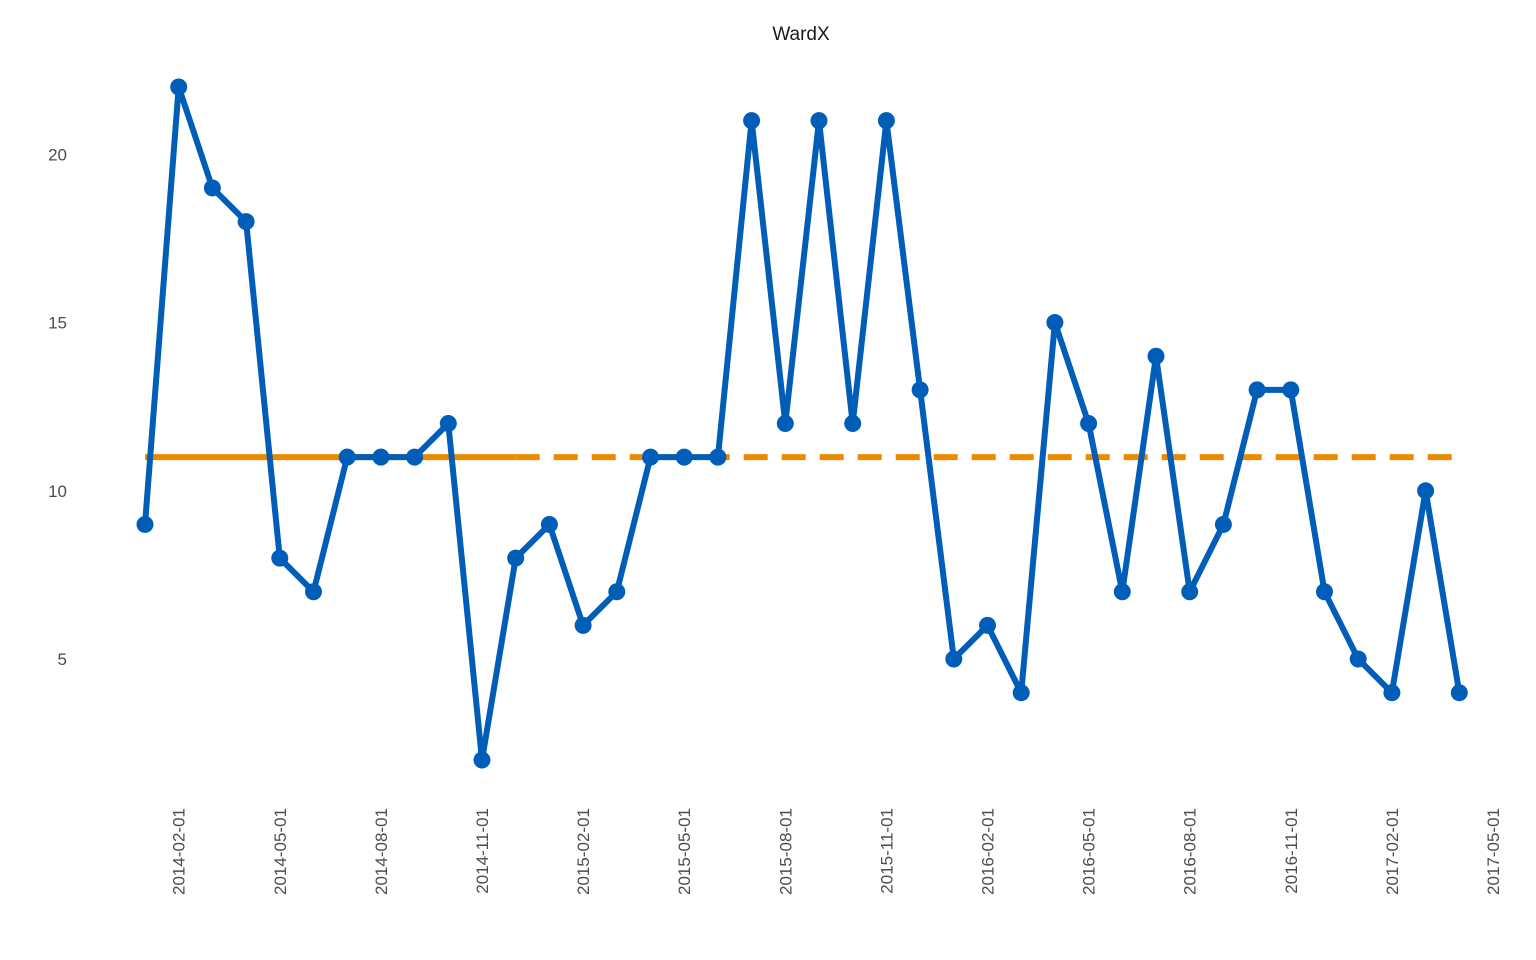 This screenshot has height=960, width=1536. Describe the element at coordinates (381, 851) in the screenshot. I see `x-tick-label: 2014-08-01` at that location.